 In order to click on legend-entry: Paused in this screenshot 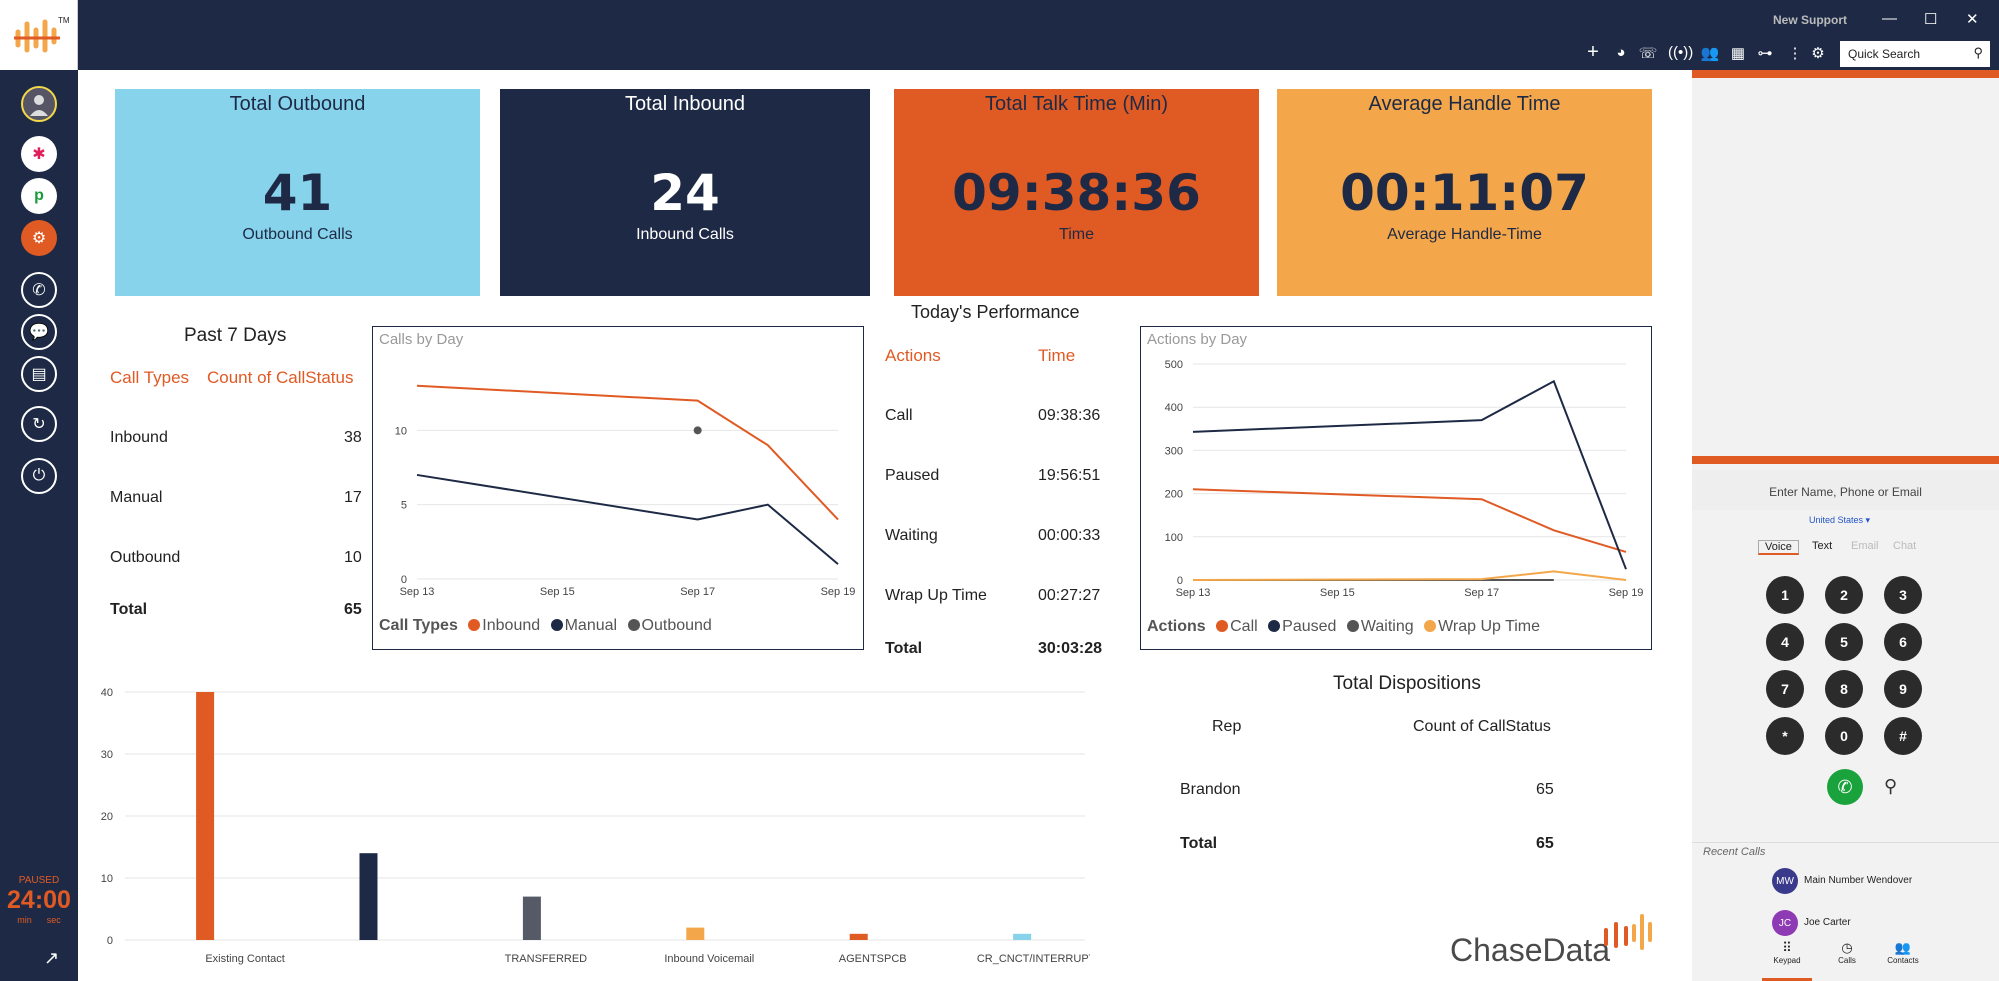, I will do `click(1309, 626)`.